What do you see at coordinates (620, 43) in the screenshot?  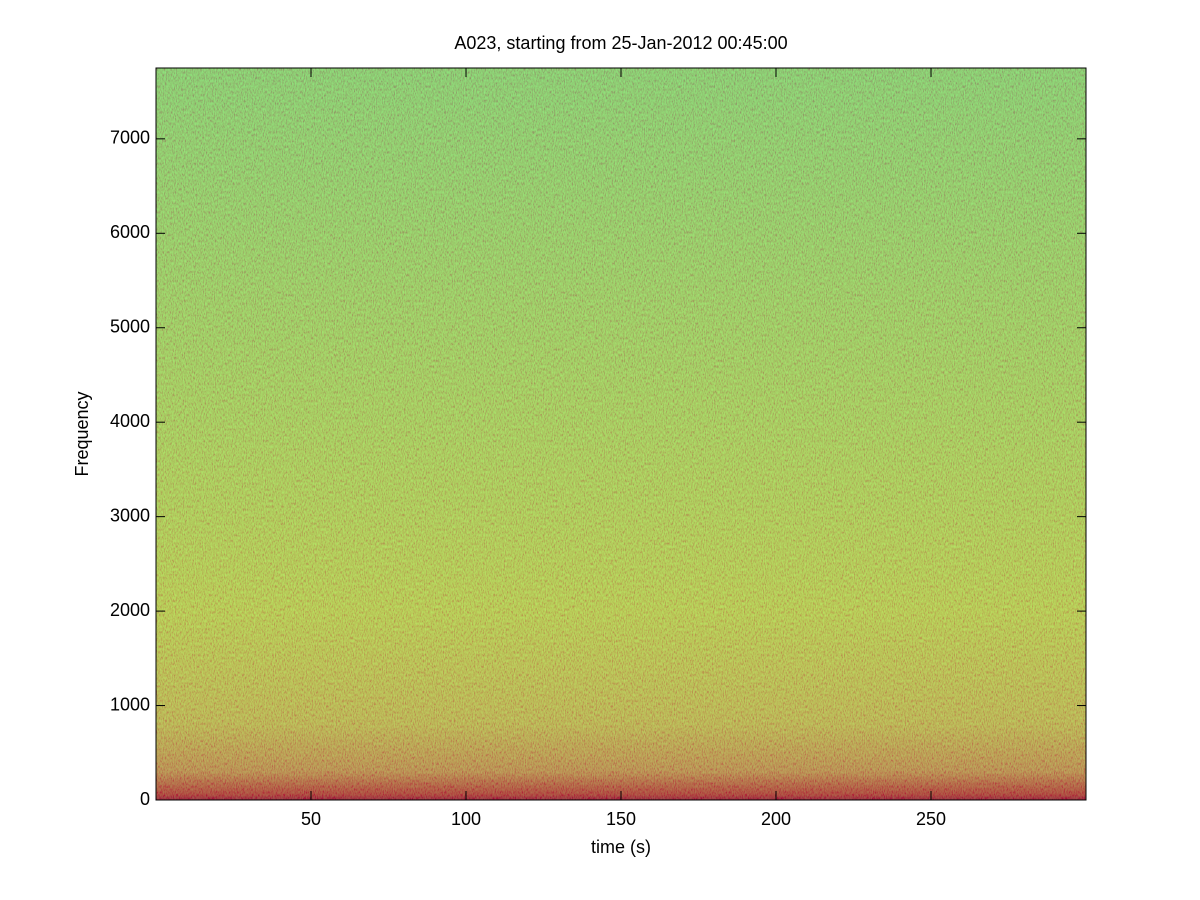 I see `chart-title: A023, starting from 25-Jan-2012 00:45:00` at bounding box center [620, 43].